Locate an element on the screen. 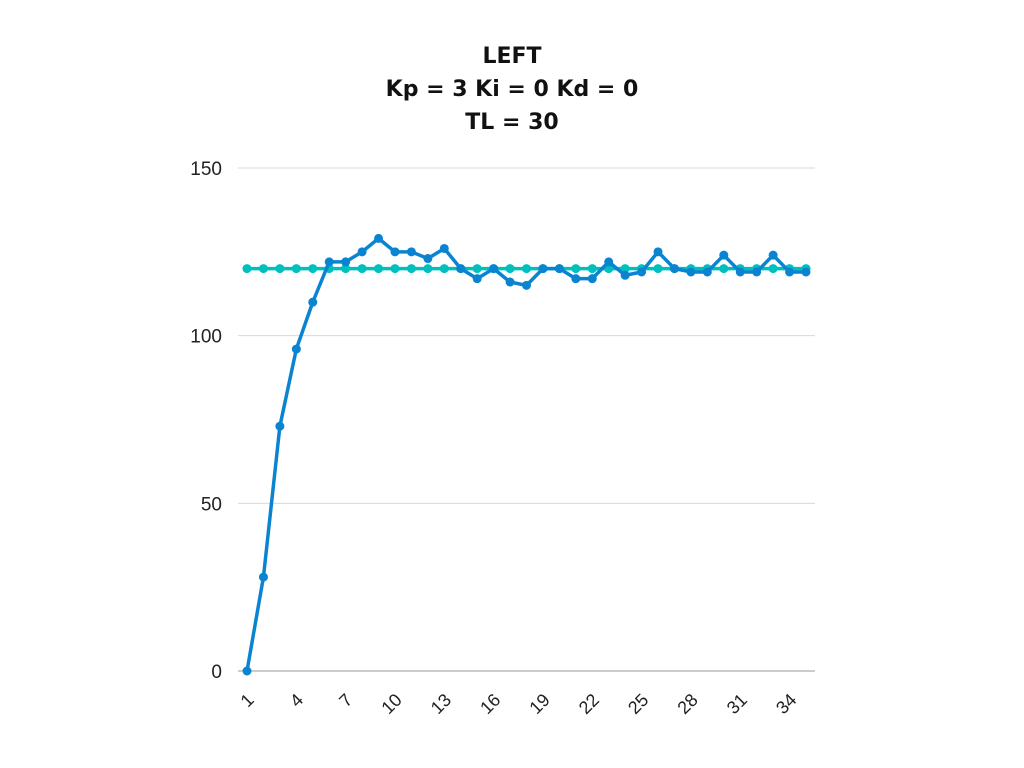 Image resolution: width=1024 pixels, height=768 pixels. y-tick-label: 150 is located at coordinates (206, 169).